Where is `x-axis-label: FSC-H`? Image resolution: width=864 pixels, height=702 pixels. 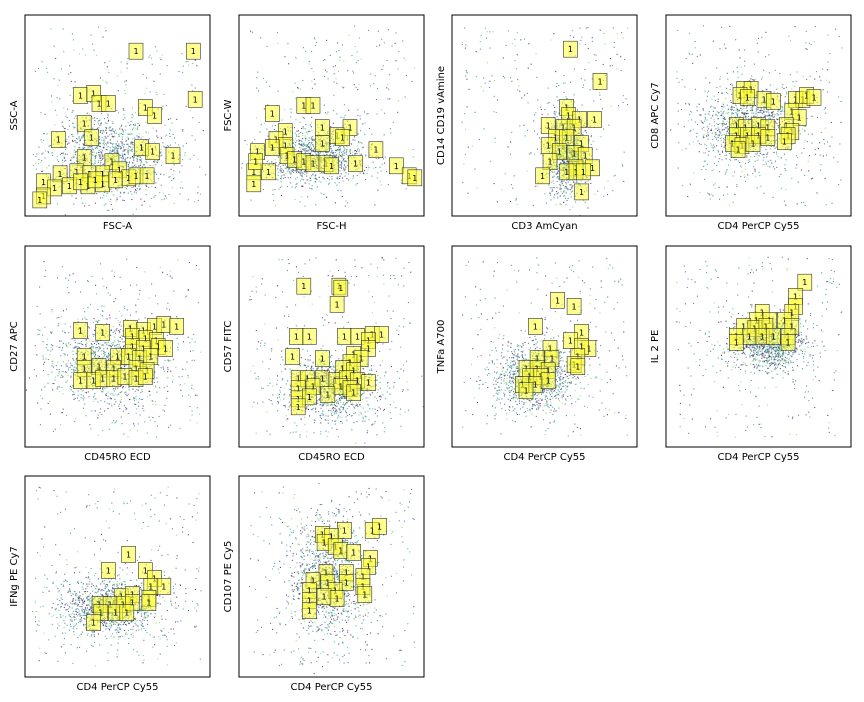
x-axis-label: FSC-H is located at coordinates (331, 226).